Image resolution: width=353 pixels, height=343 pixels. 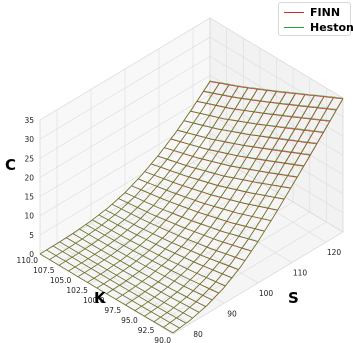 I want to click on legend: FINN Heston, so click(x=315, y=19).